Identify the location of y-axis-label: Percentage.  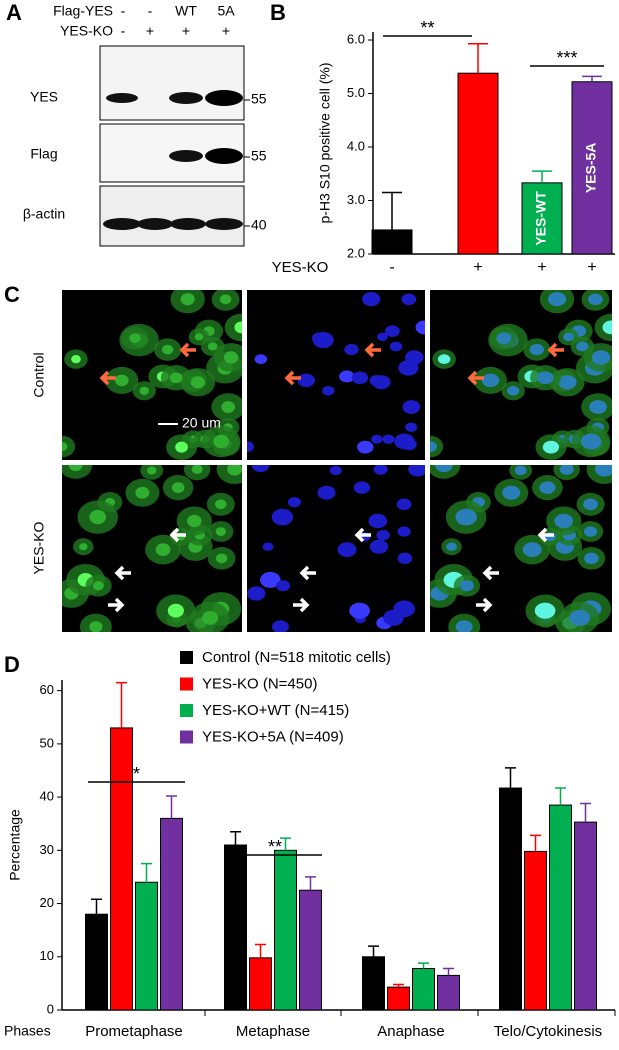
(15, 845).